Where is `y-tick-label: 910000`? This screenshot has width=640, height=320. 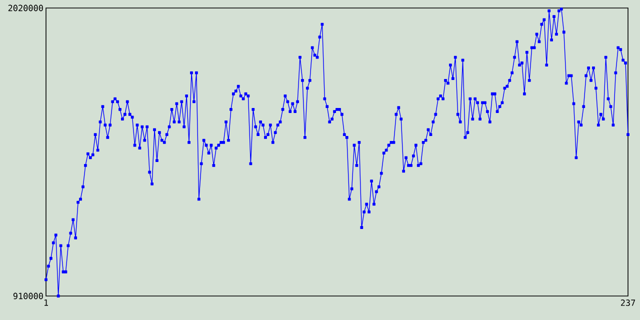
y-tick-label: 910000 is located at coordinates (28, 296).